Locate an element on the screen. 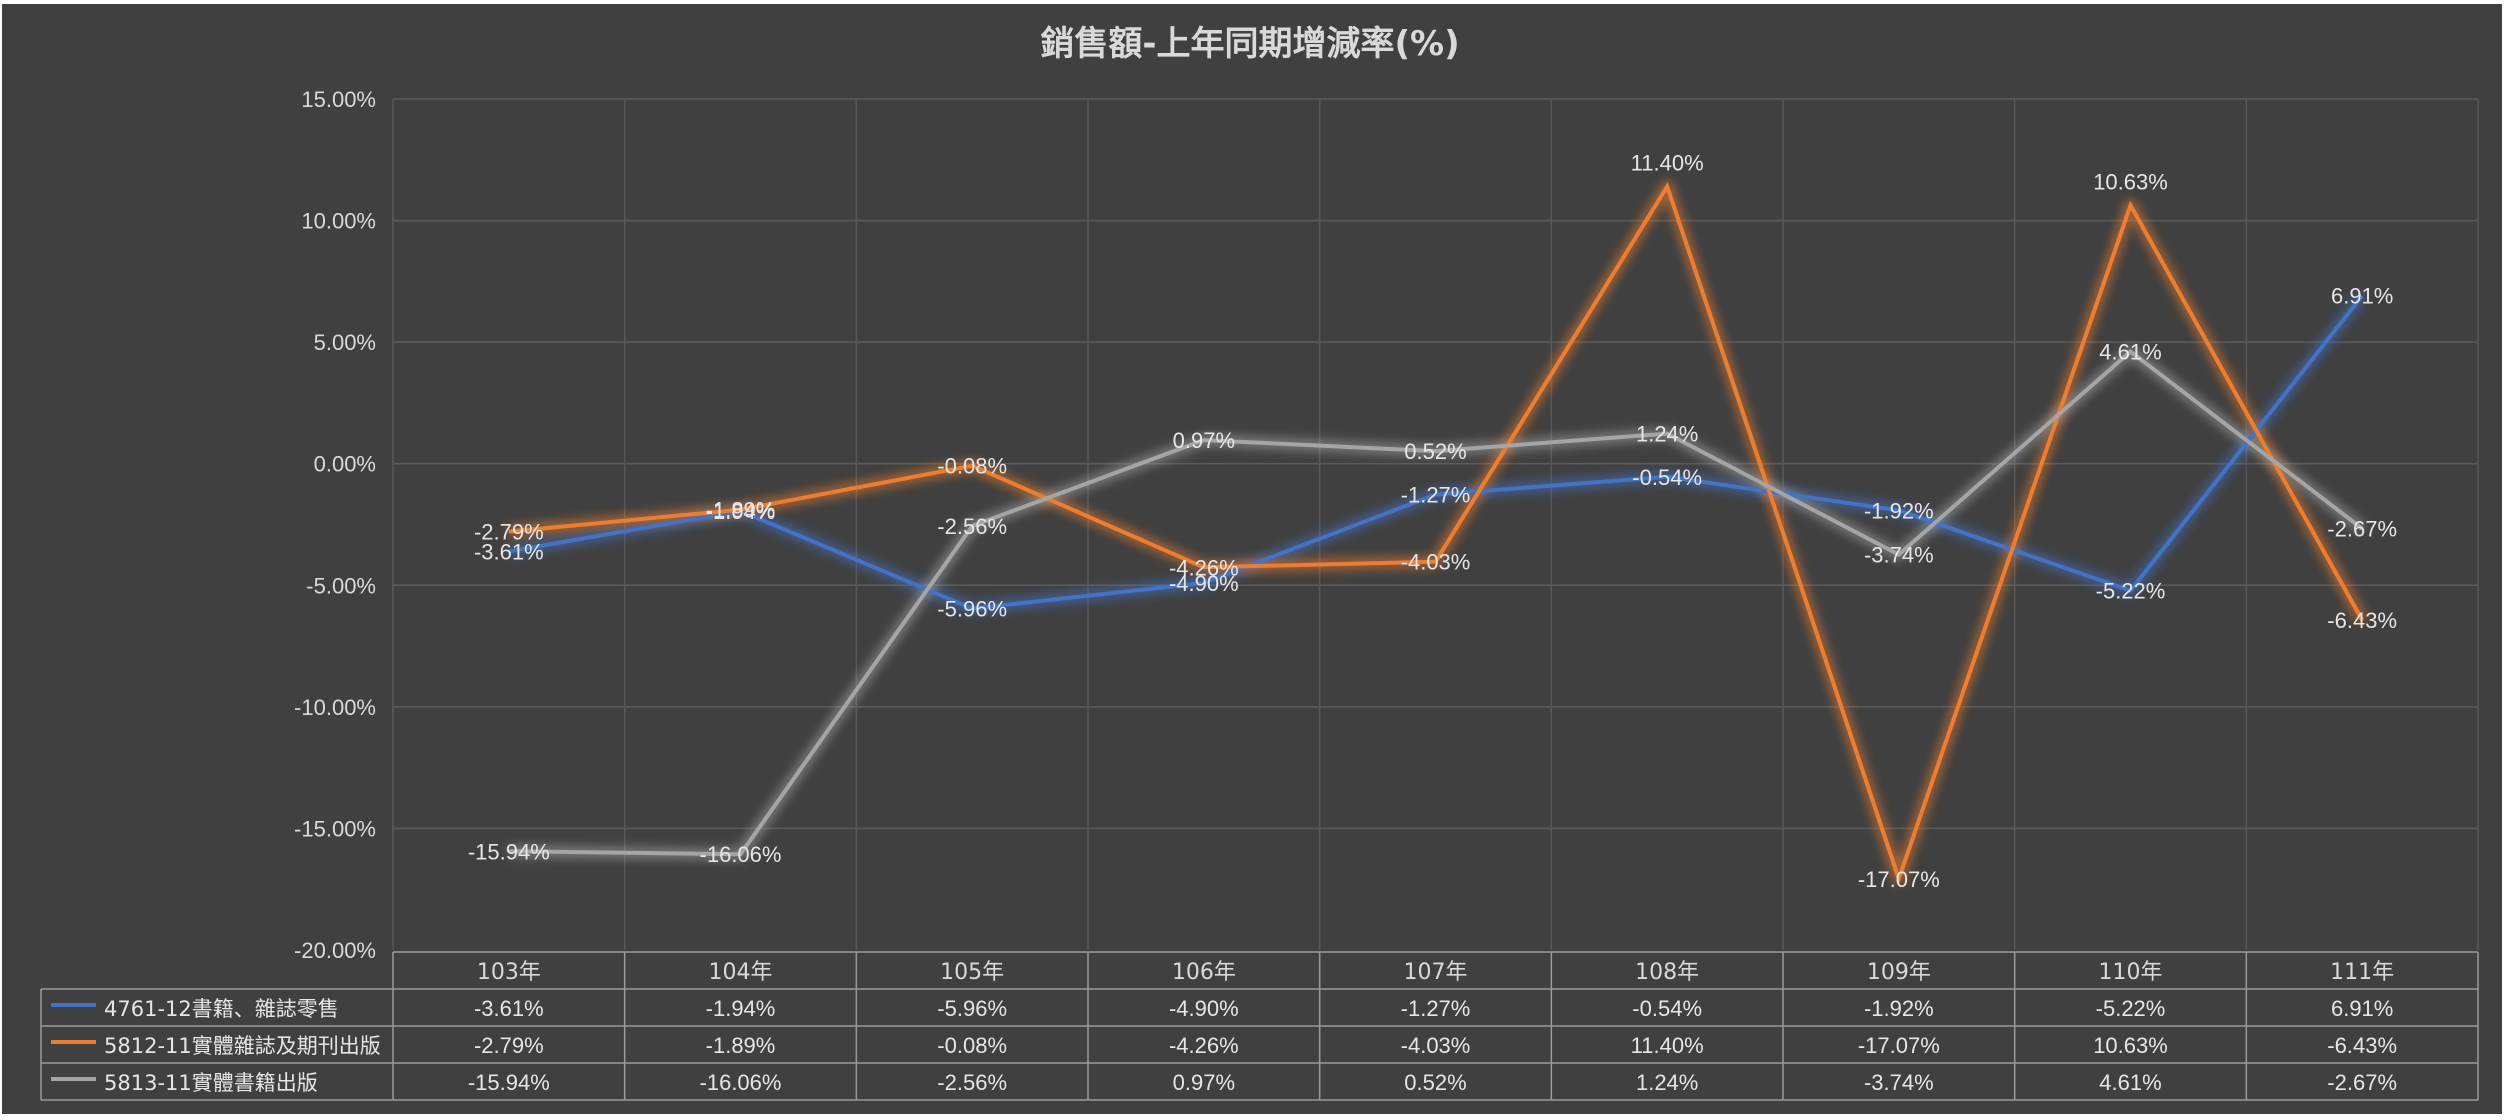 The image size is (2506, 1120). data-label: -4.26% is located at coordinates (1204, 567).